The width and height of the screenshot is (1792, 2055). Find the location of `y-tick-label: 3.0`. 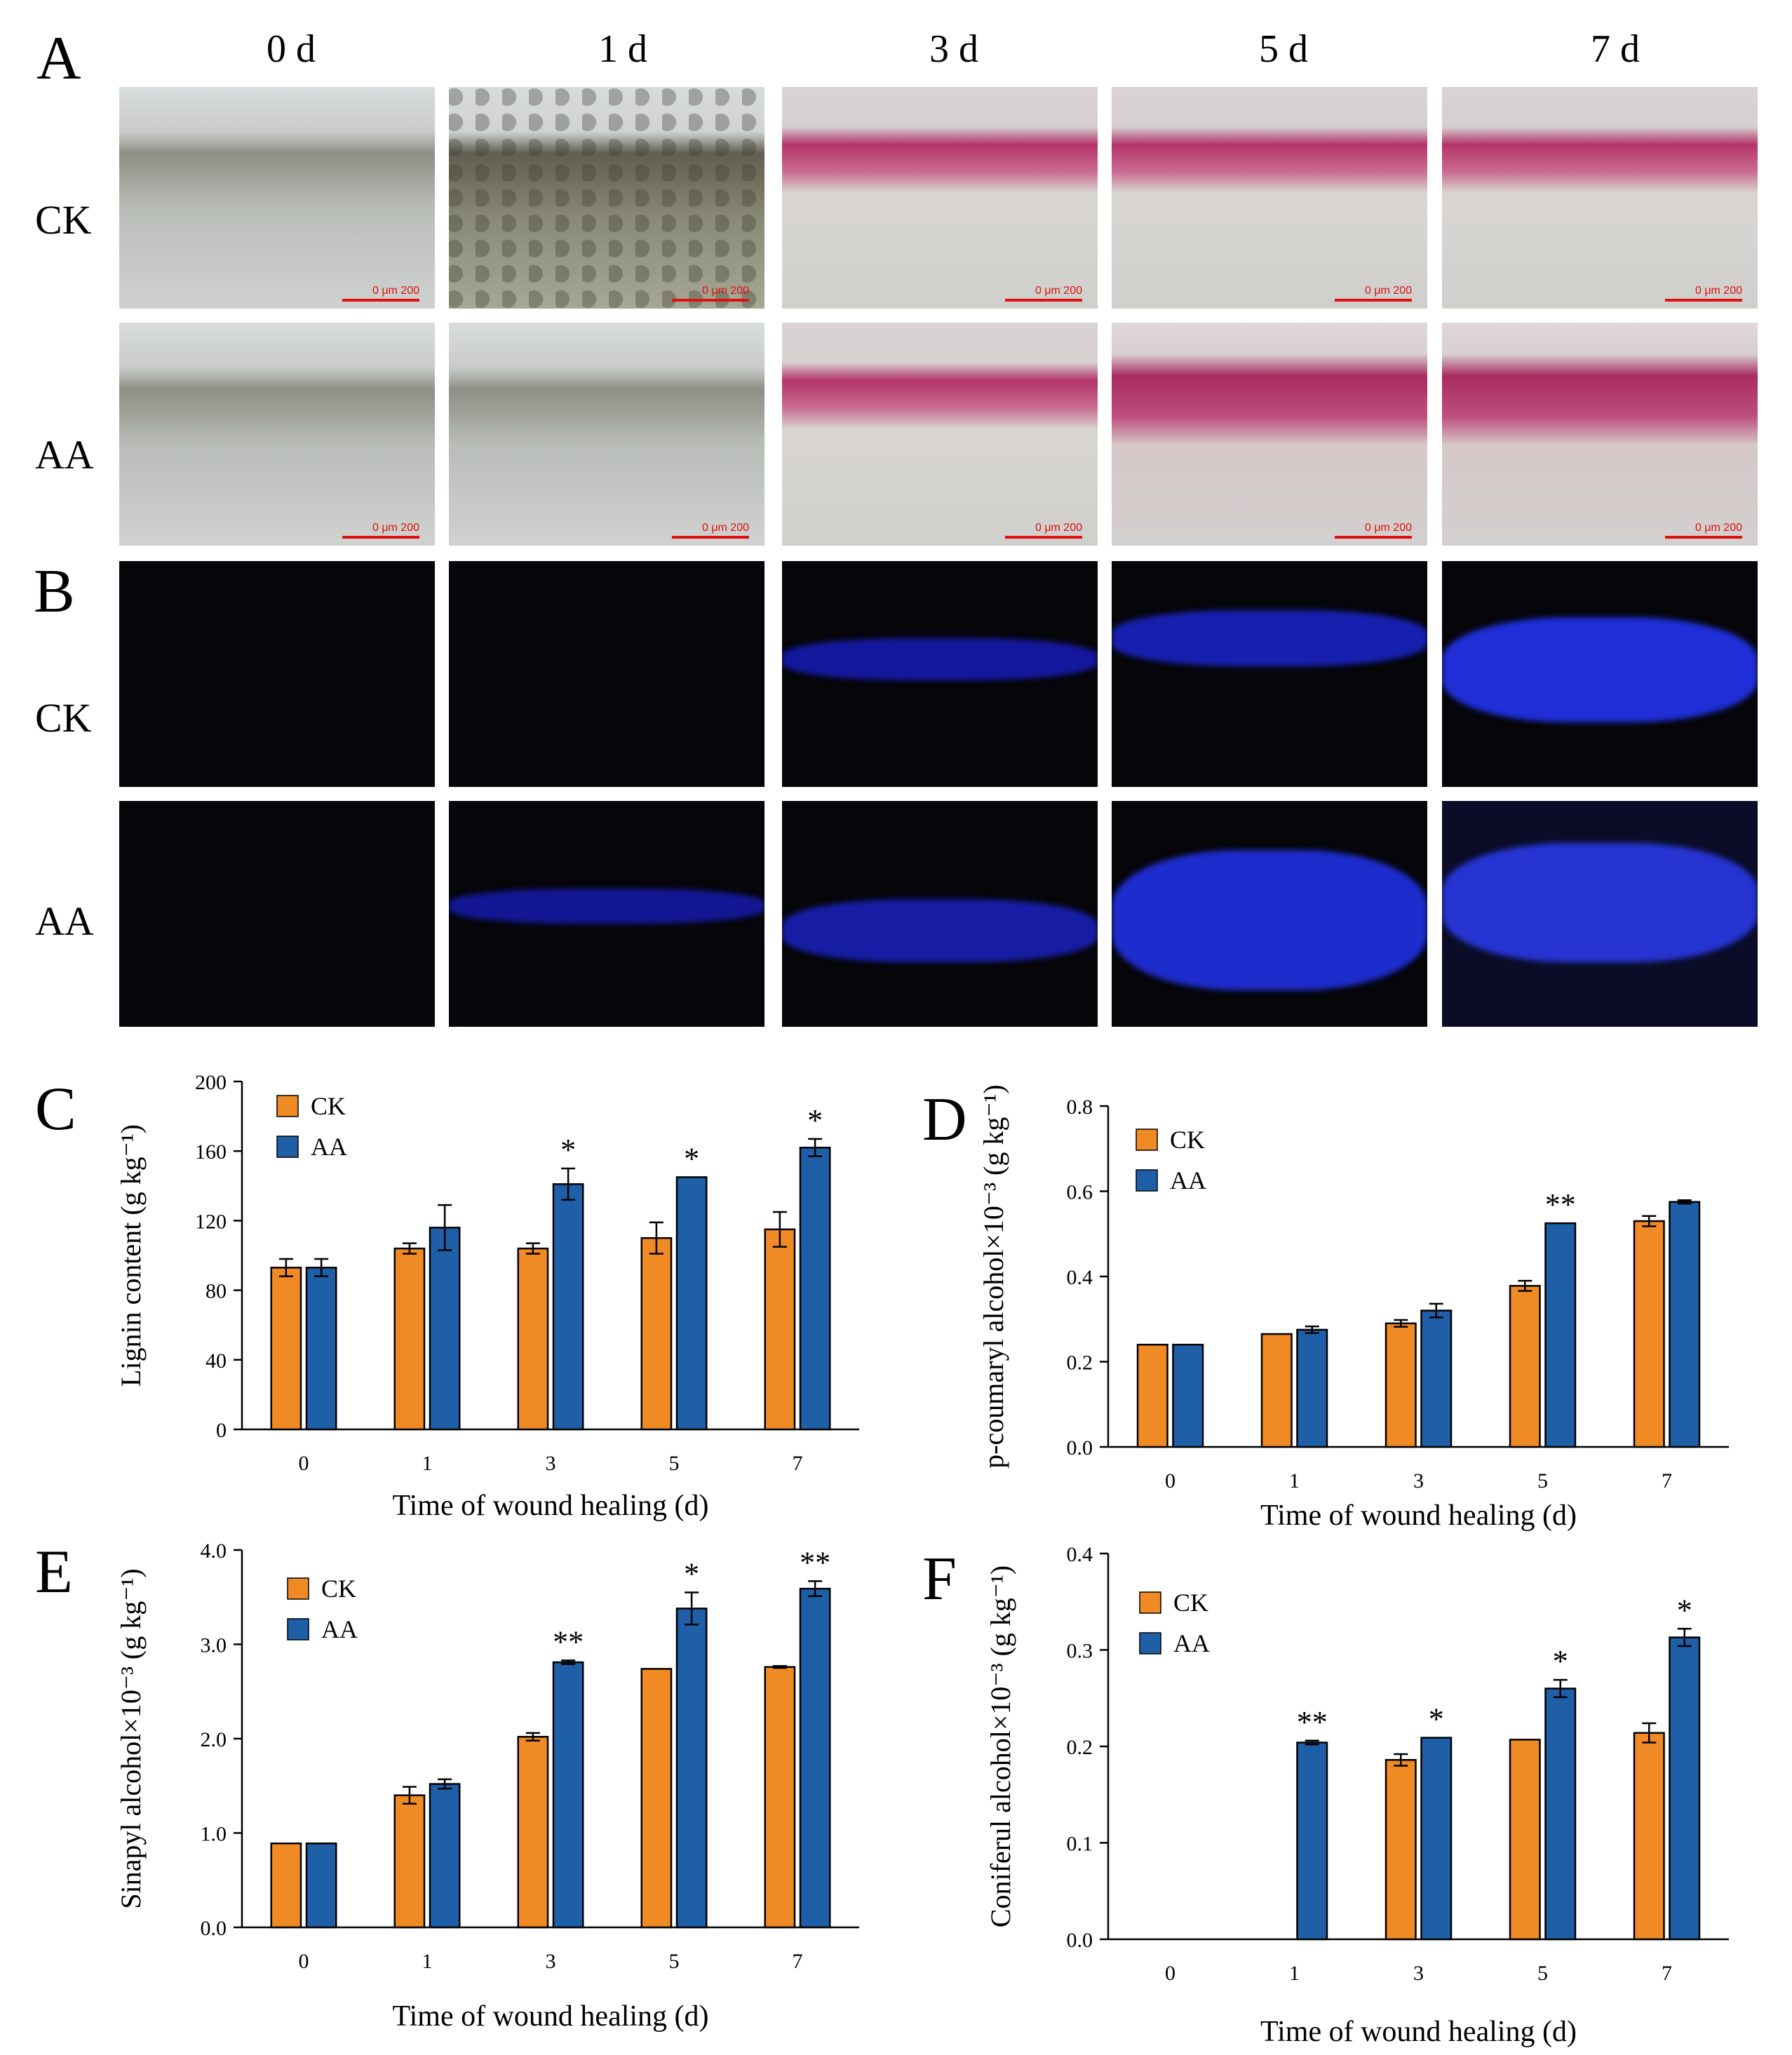

y-tick-label: 3.0 is located at coordinates (214, 1645).